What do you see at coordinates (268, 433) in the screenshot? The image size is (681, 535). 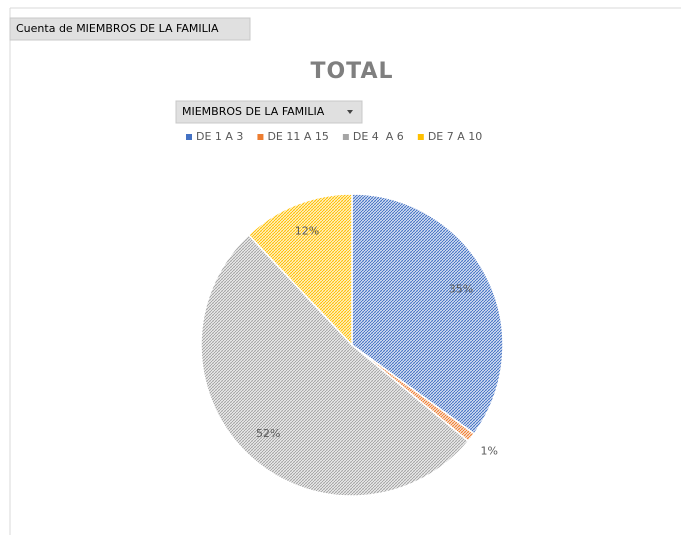 I see `data-label: 52%` at bounding box center [268, 433].